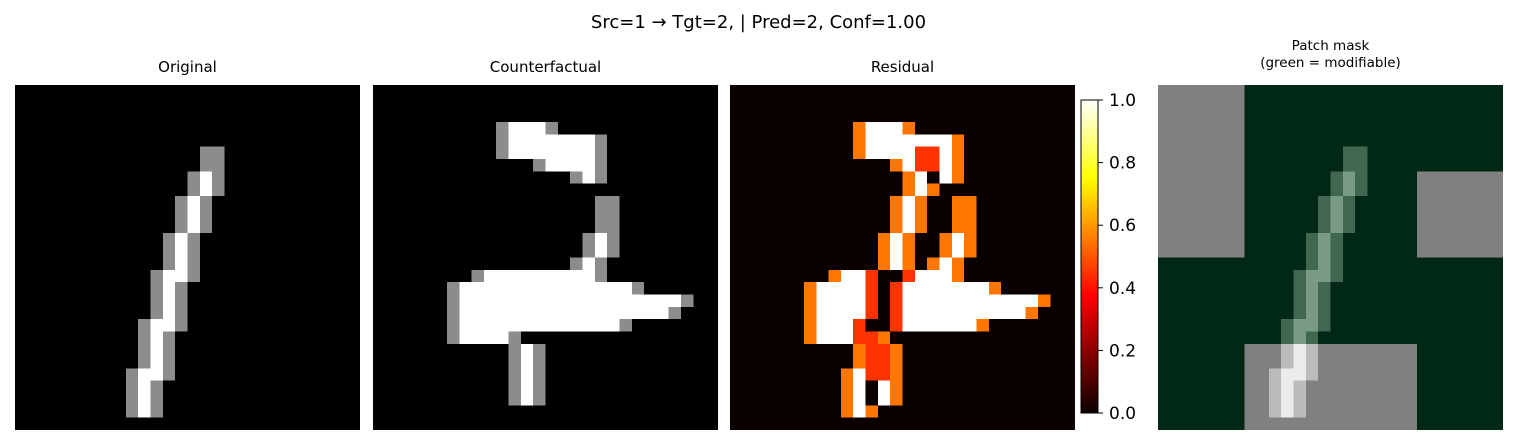  I want to click on fixed-patch, so click(1201, 214).